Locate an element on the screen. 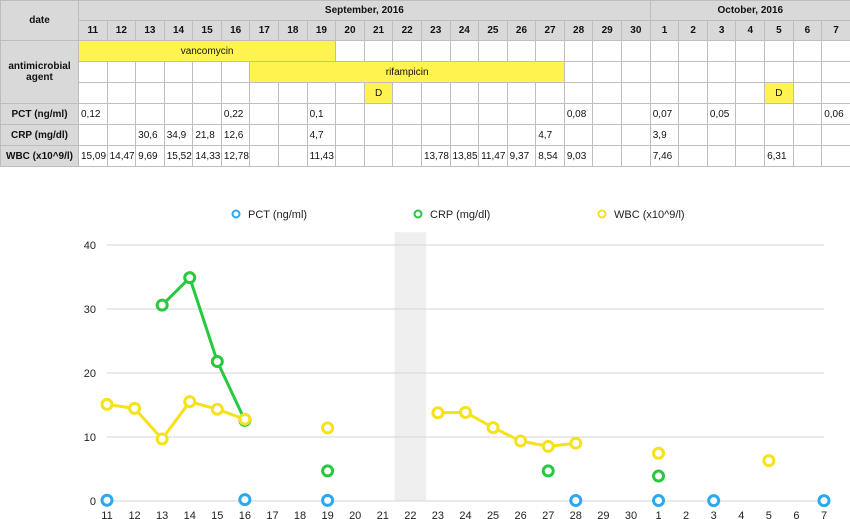  value-cell: 30,6 is located at coordinates (150, 135).